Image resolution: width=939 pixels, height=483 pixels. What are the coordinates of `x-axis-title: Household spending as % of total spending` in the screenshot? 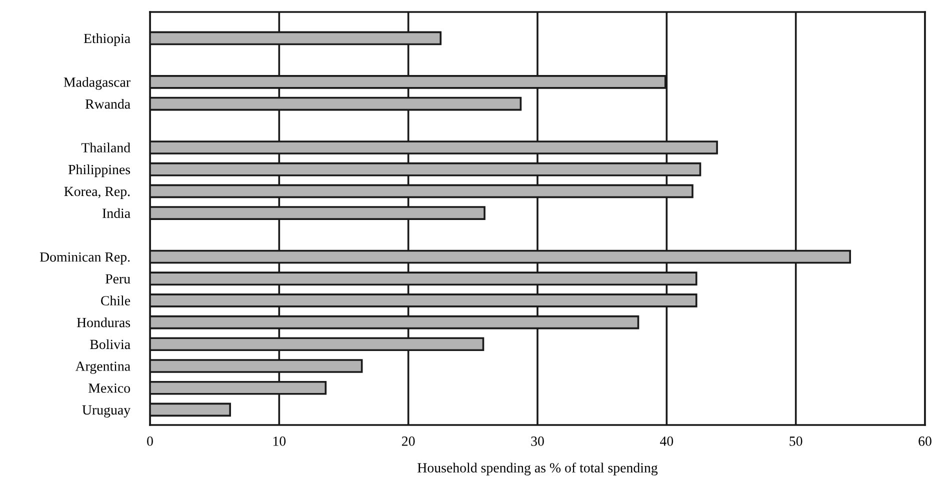 It's located at (538, 469).